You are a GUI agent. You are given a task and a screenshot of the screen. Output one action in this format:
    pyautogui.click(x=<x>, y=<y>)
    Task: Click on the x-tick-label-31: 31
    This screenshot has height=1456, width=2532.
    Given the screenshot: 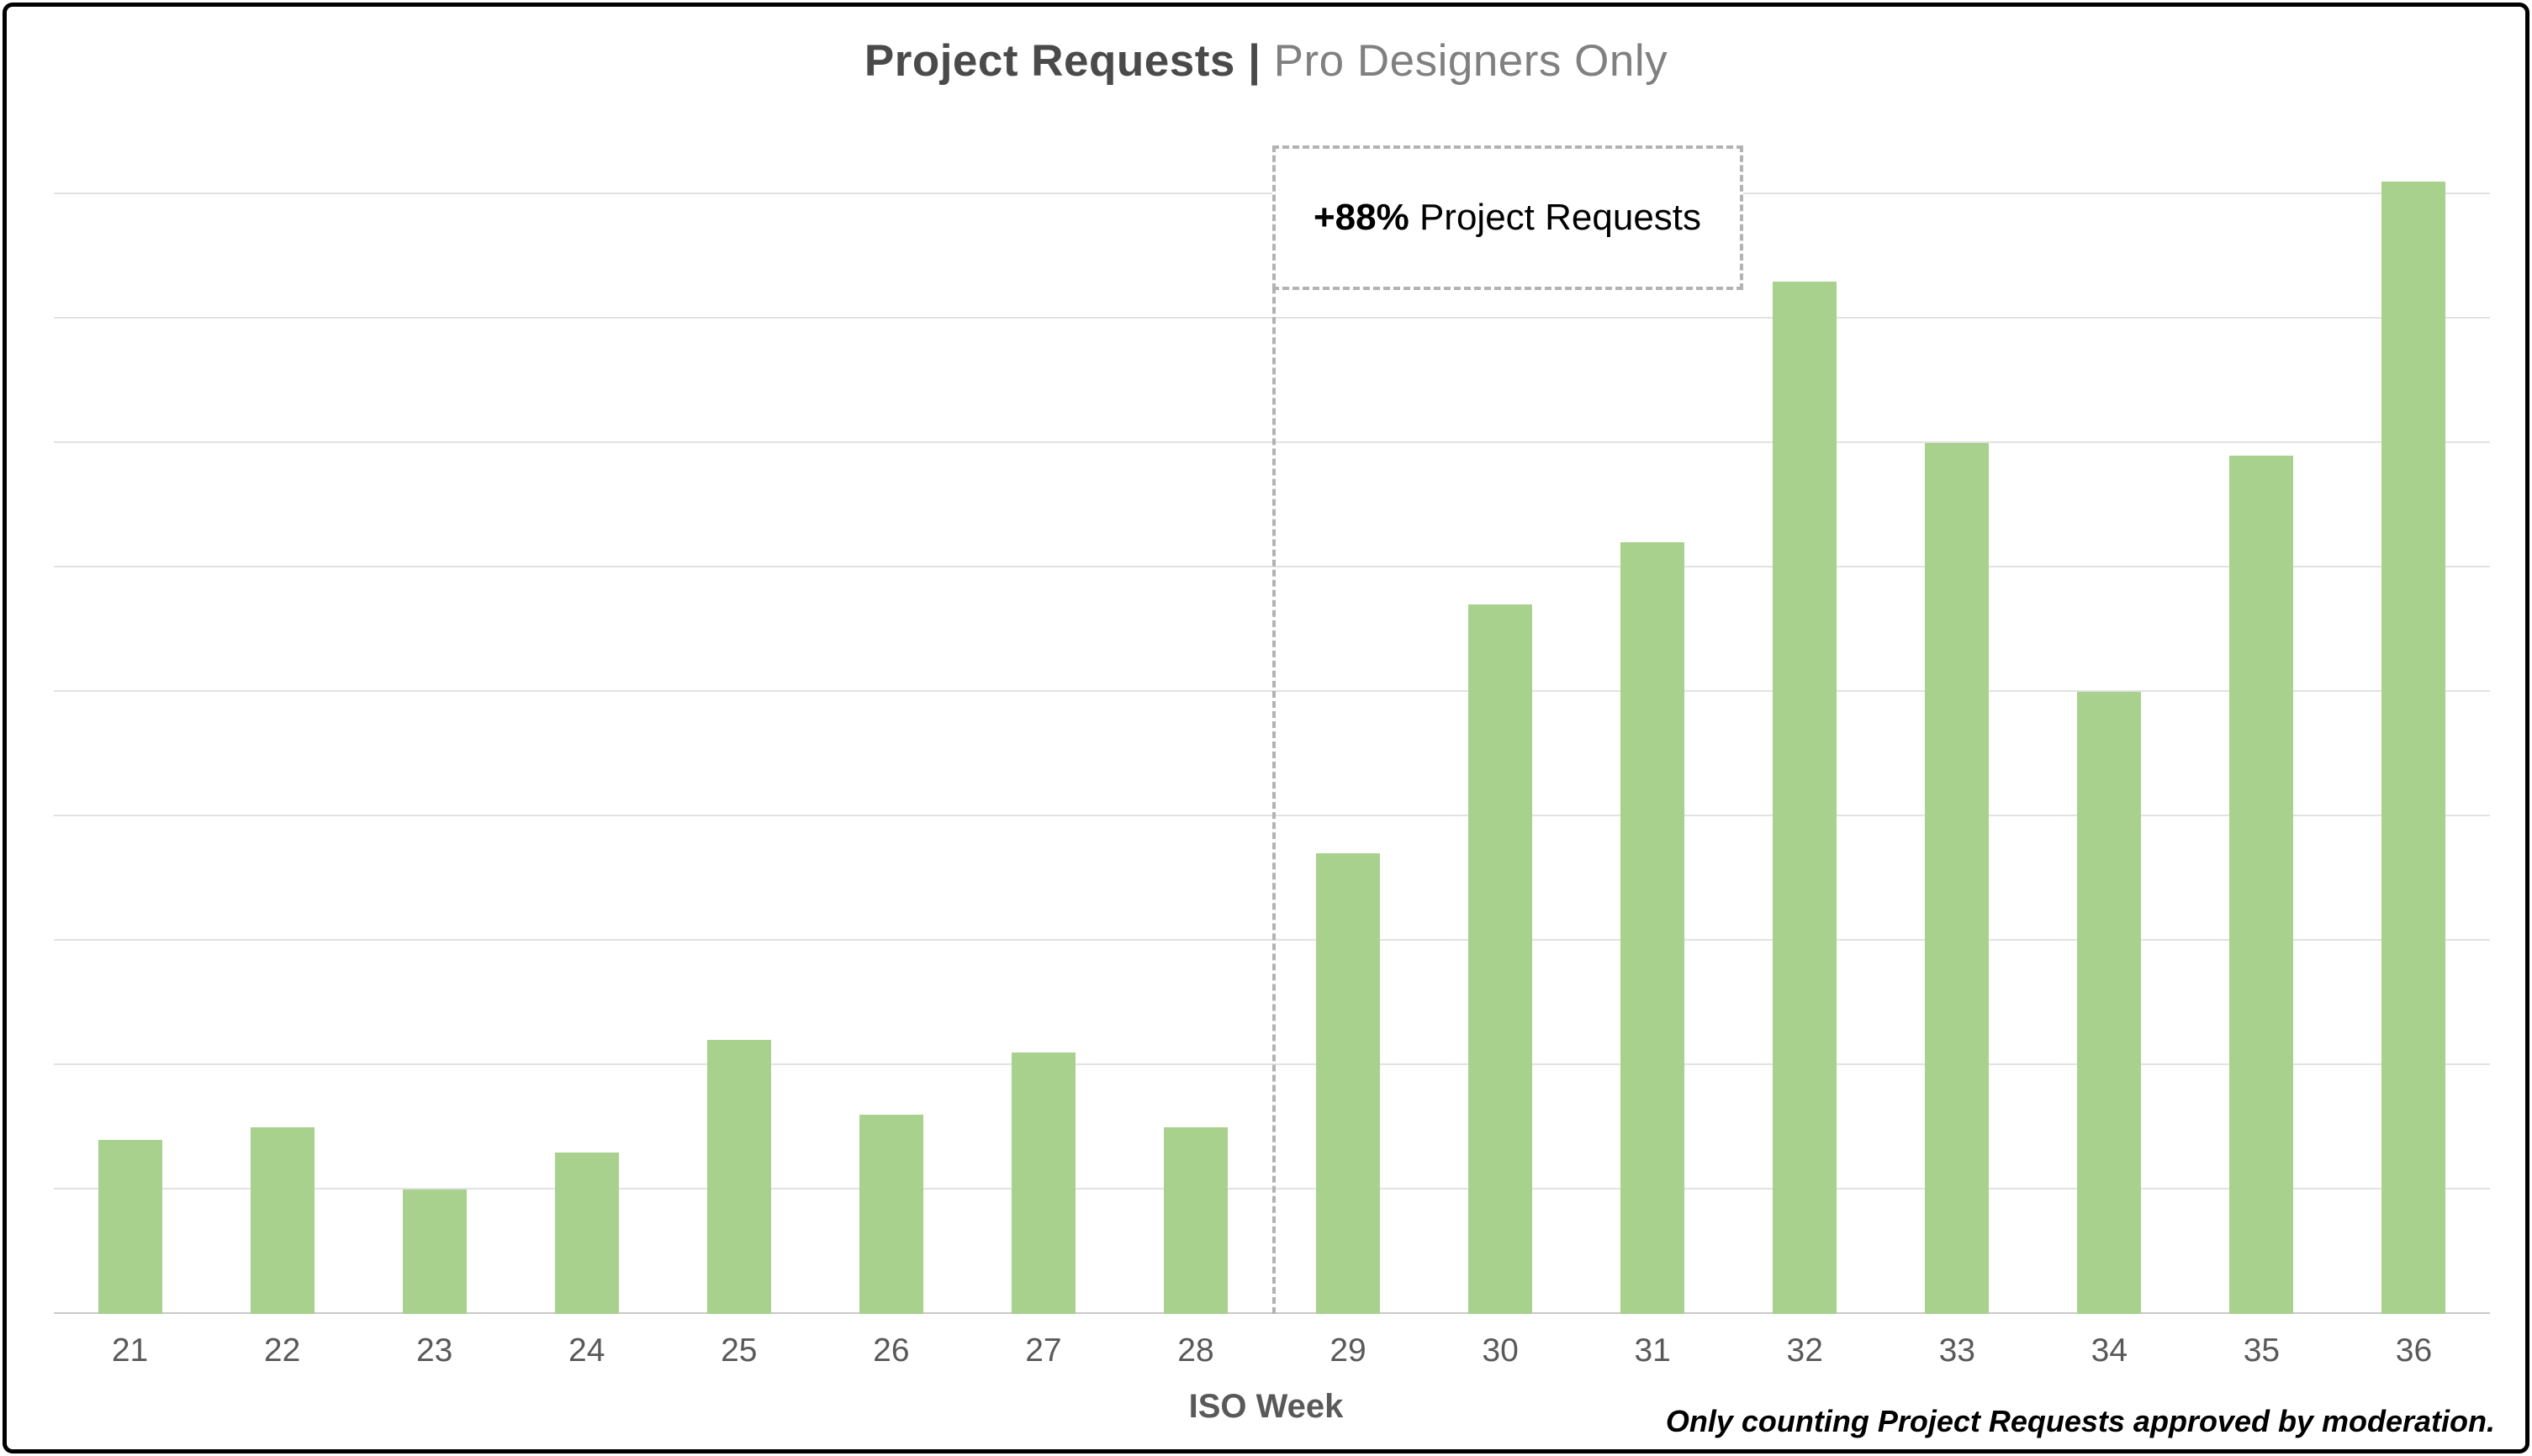 What is the action you would take?
    pyautogui.click(x=1652, y=1350)
    